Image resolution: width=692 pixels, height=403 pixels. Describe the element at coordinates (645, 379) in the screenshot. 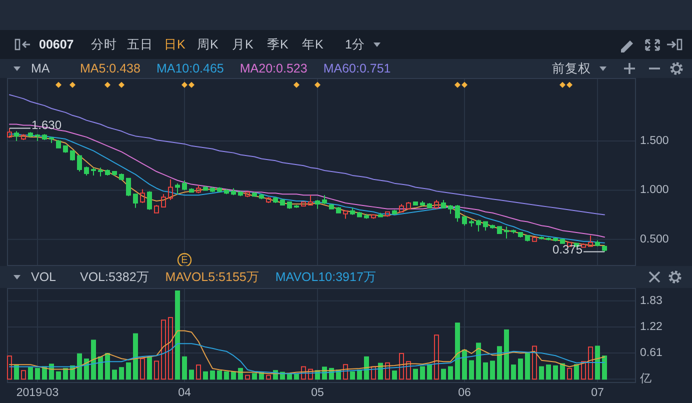

I see `y-tick-label: 亿` at that location.